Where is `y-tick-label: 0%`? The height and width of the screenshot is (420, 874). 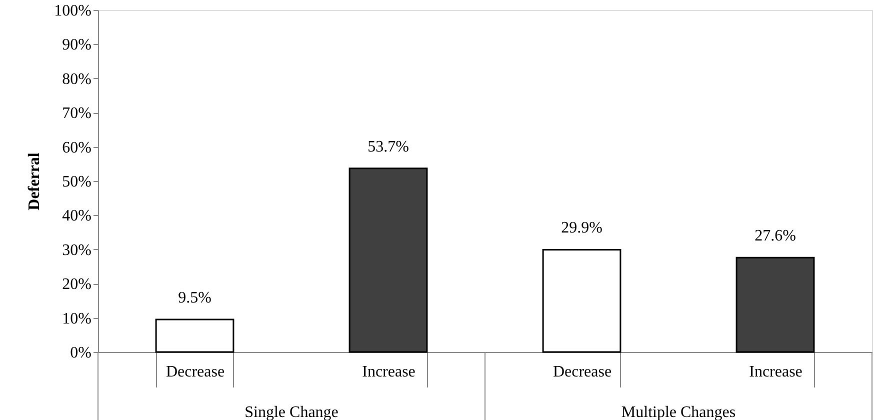 y-tick-label: 0% is located at coordinates (81, 353).